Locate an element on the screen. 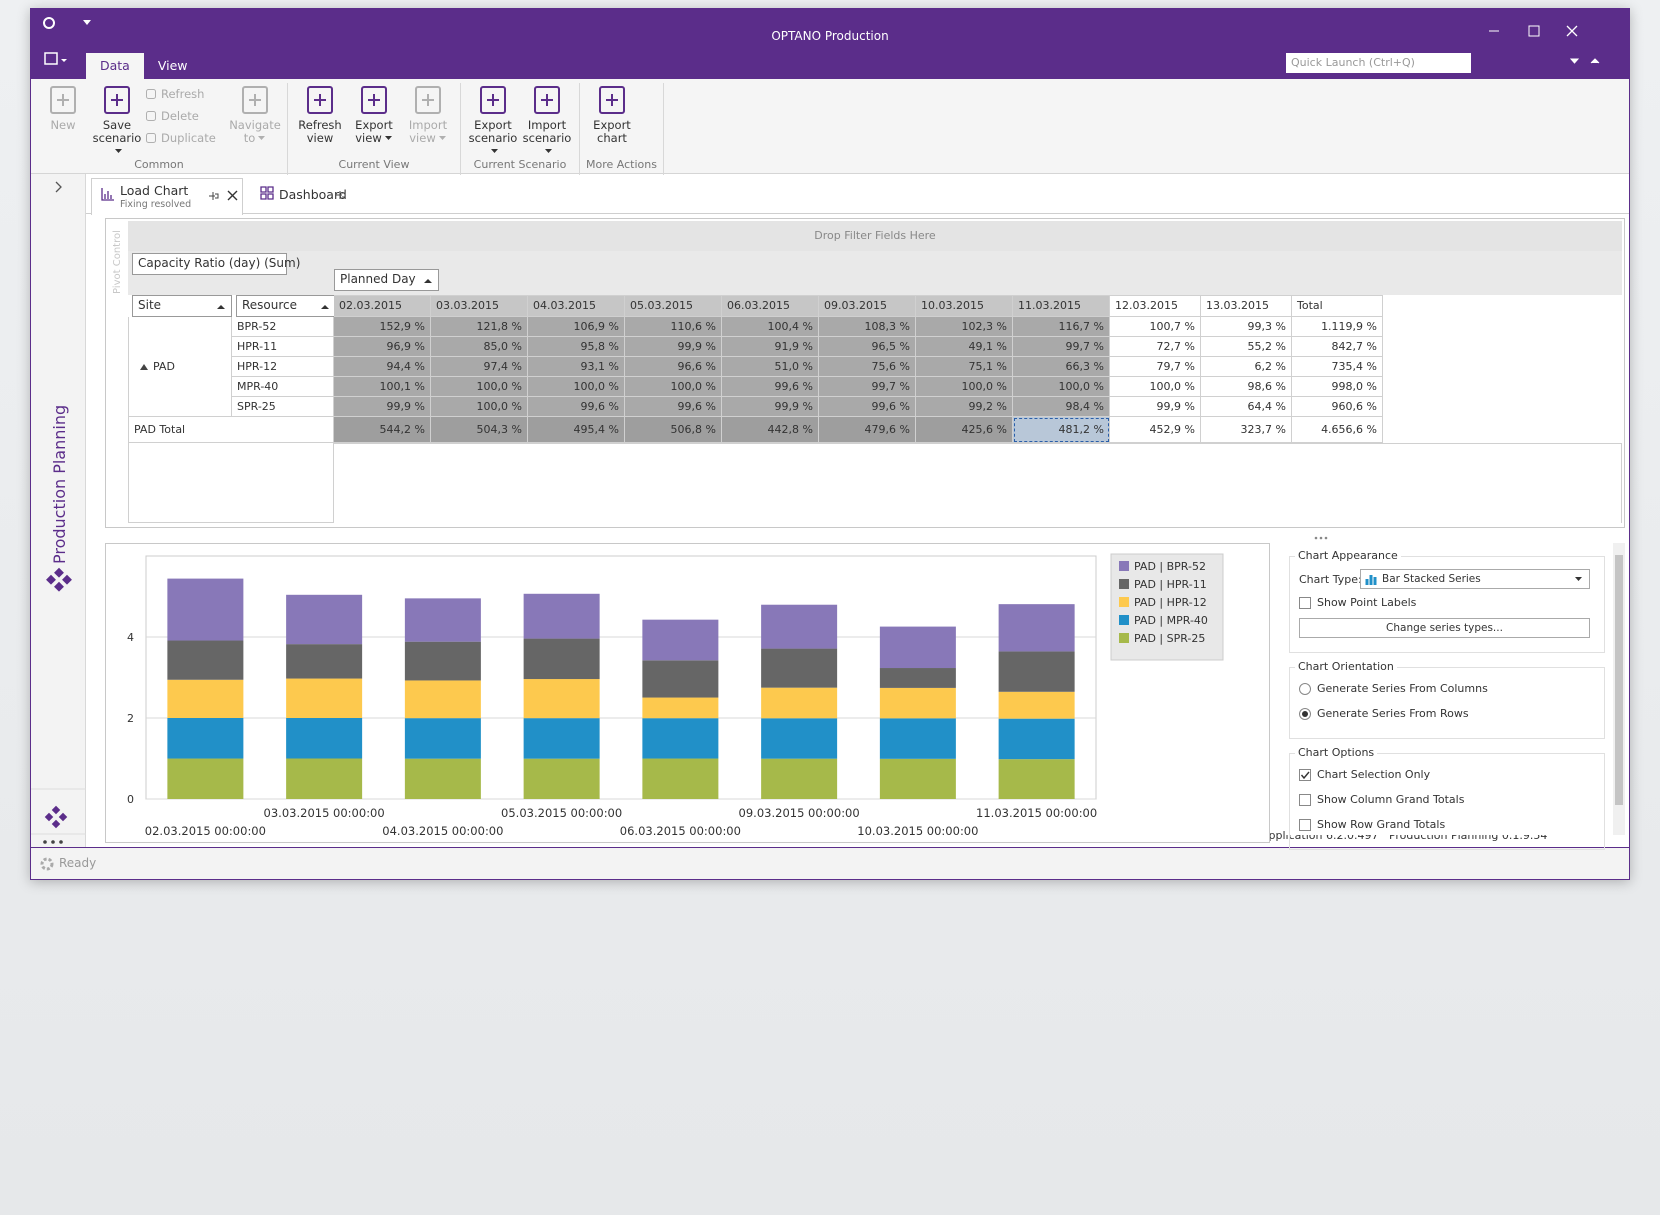 This screenshot has height=1215, width=1660. sidebar-title: Production Planning is located at coordinates (59, 484).